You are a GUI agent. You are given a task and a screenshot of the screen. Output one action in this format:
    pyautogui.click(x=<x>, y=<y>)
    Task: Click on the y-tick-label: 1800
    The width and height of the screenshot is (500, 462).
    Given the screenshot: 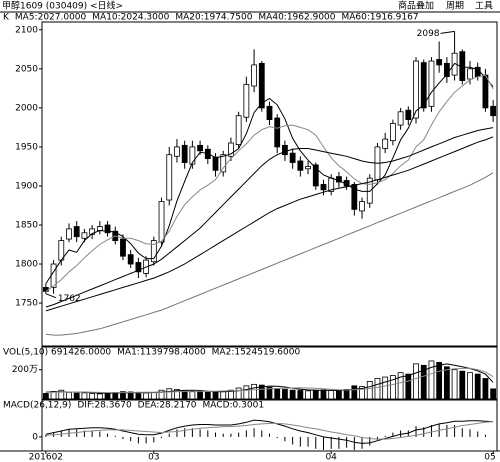 What is the action you would take?
    pyautogui.click(x=26, y=265)
    